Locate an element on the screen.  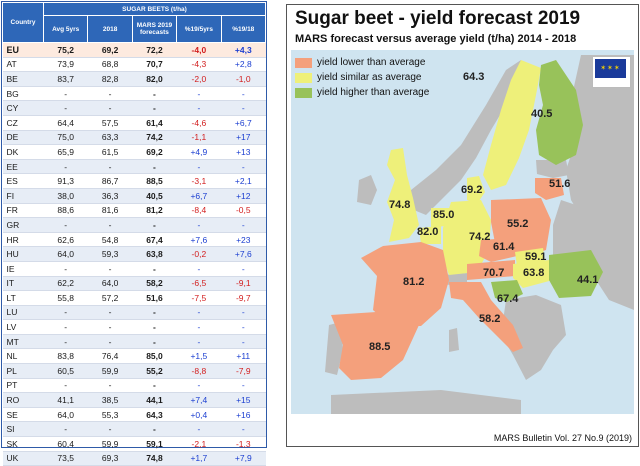
cell-country: SE is located at coordinates (23, 415).